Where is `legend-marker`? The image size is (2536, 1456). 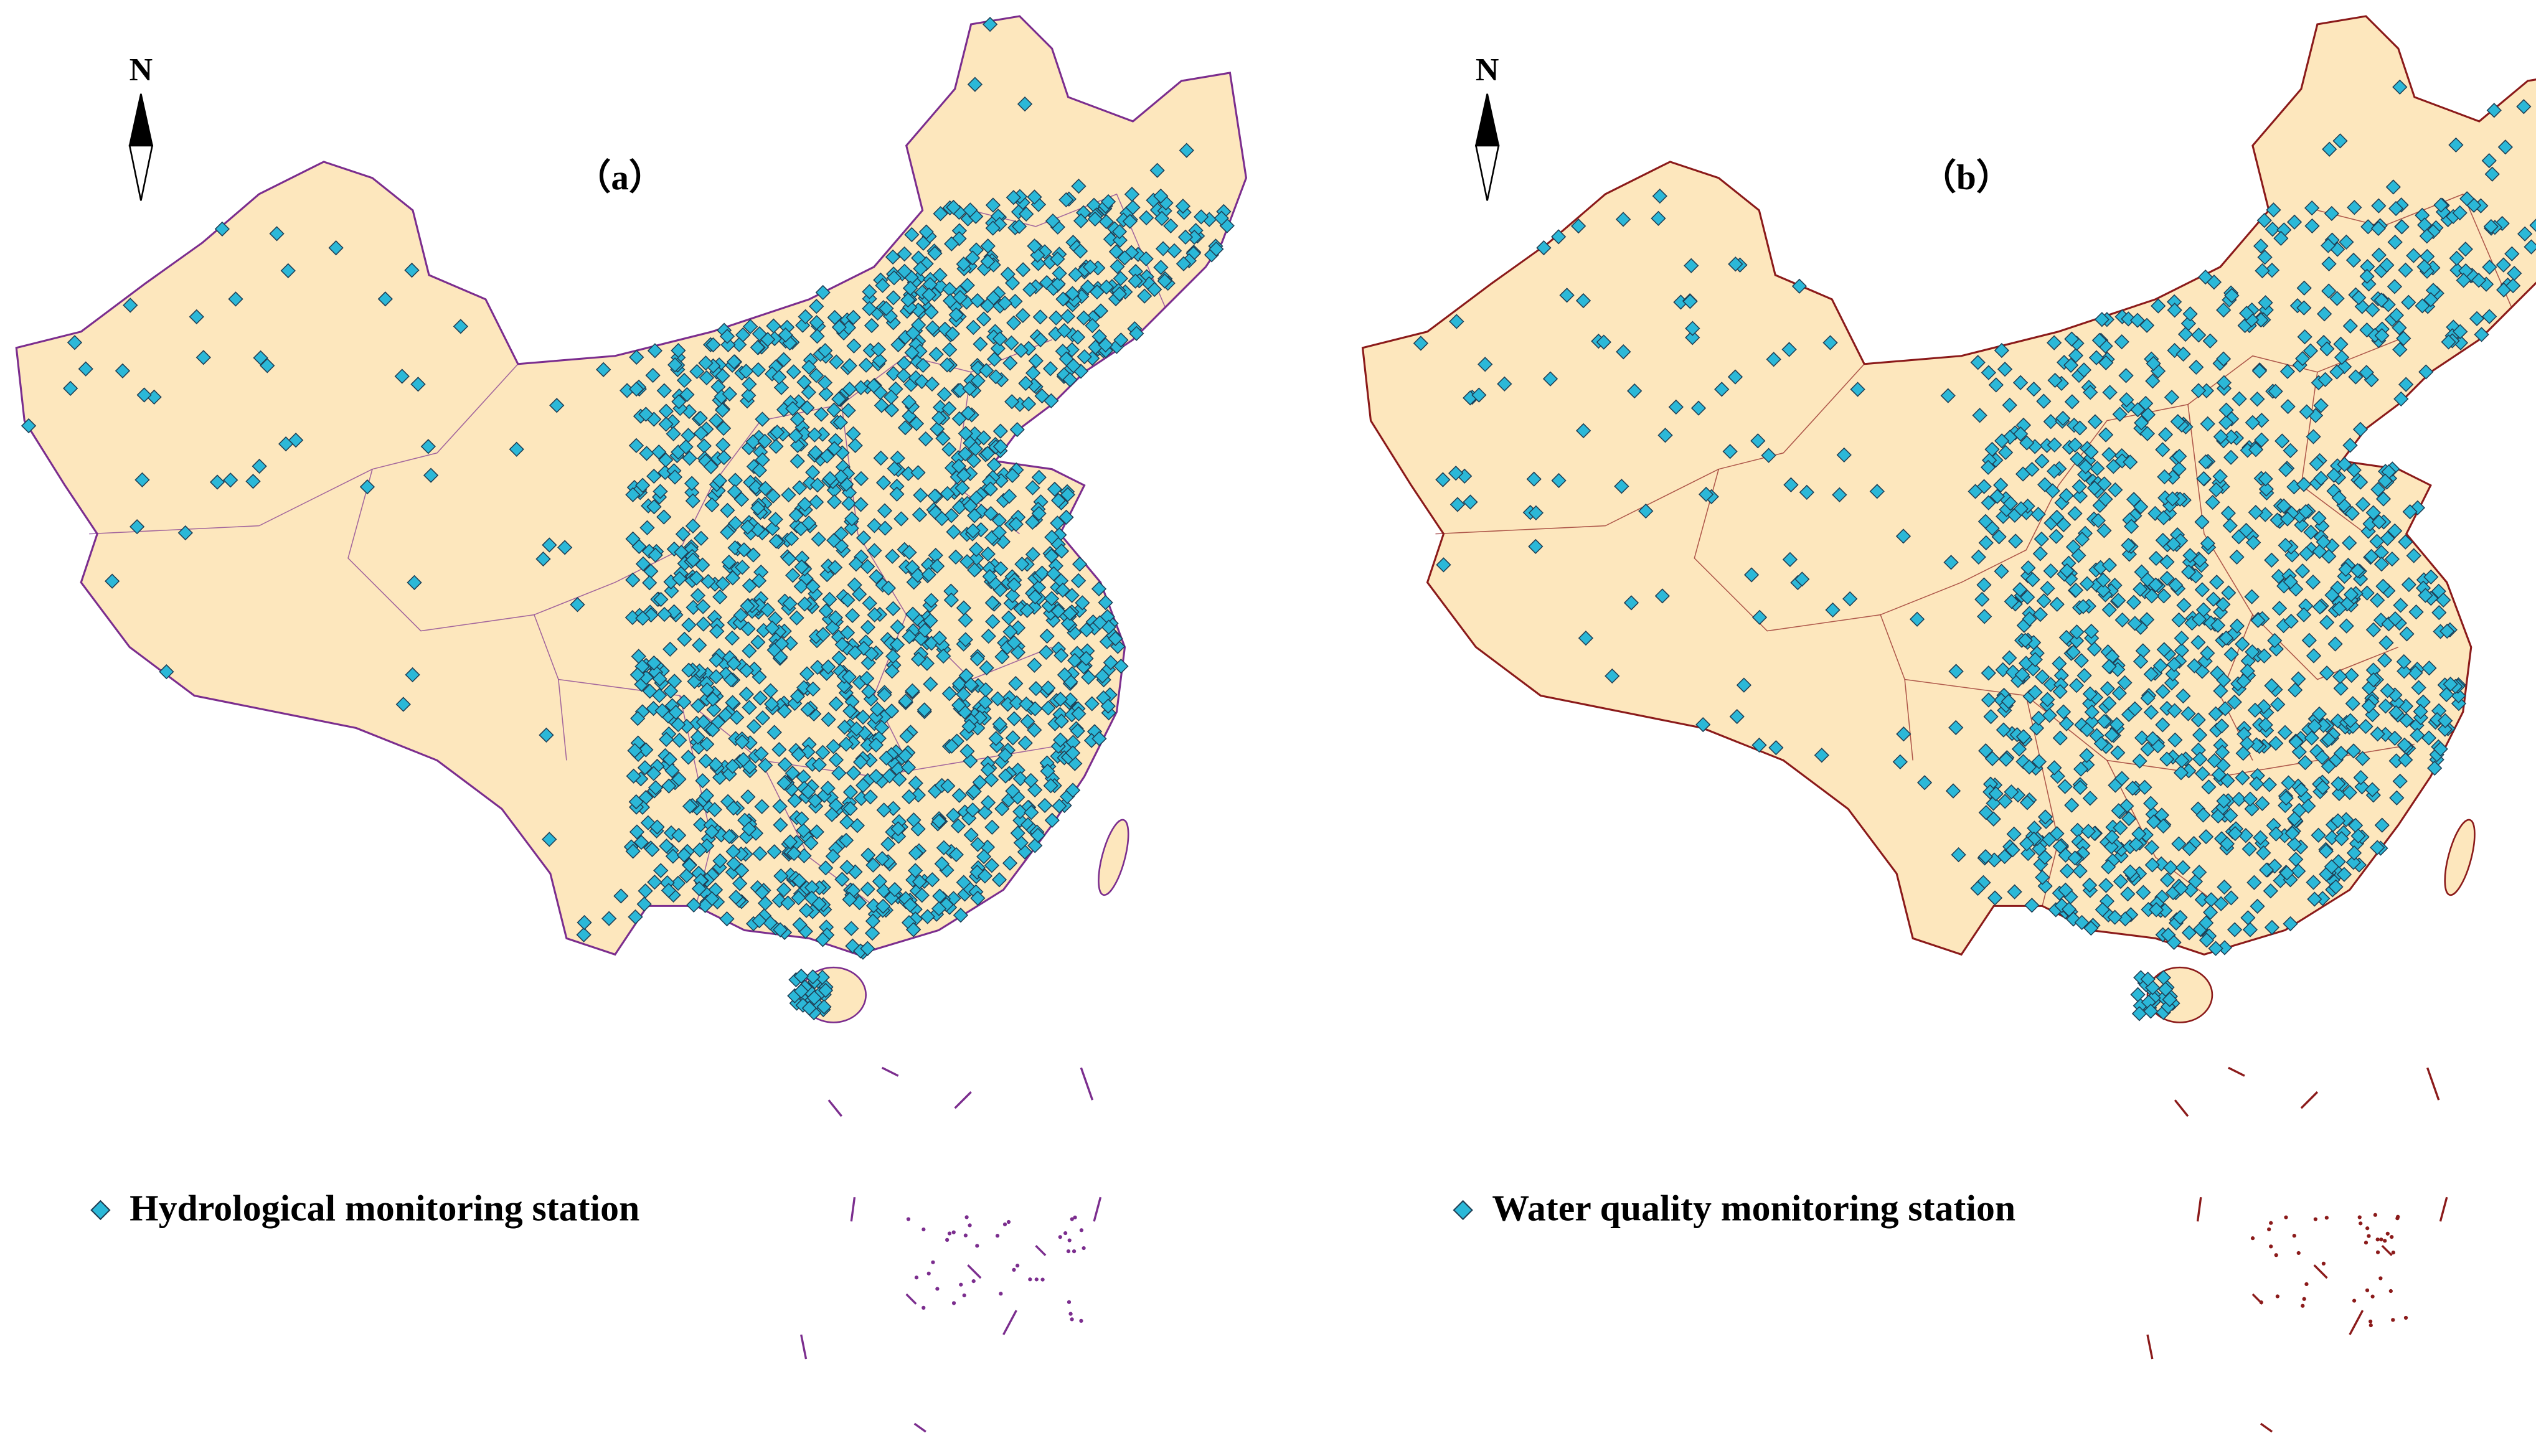 legend-marker is located at coordinates (1463, 1210).